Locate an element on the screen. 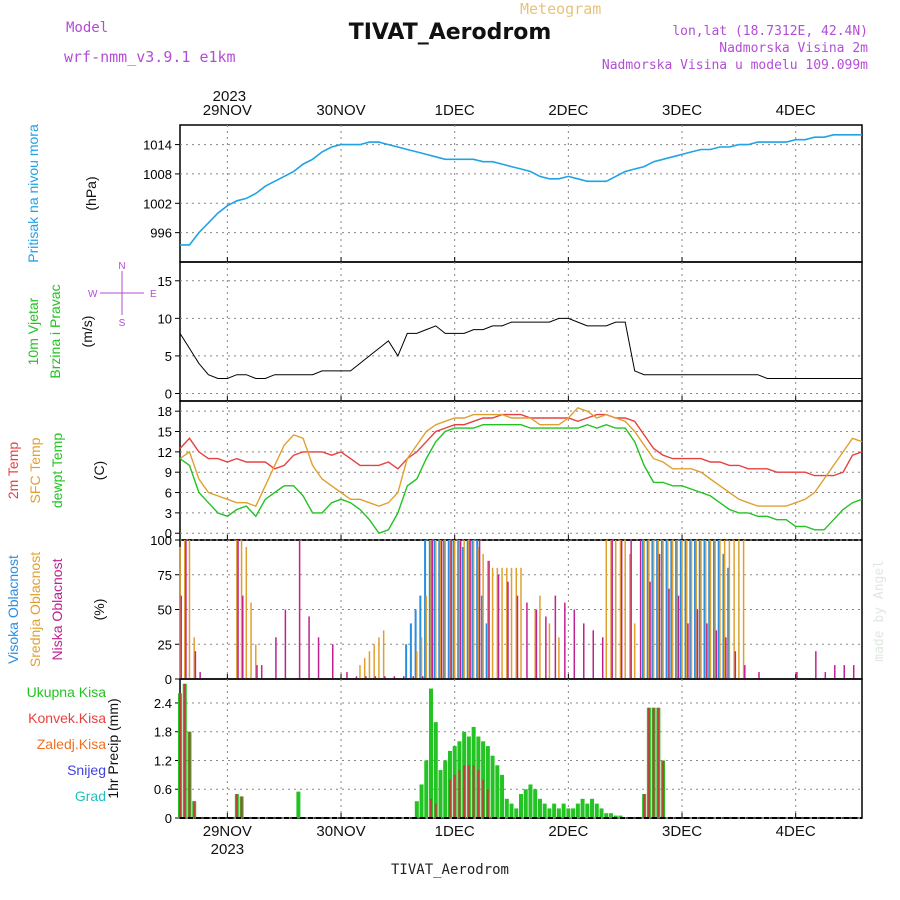  cloud-ytick-label: 100 is located at coordinates (161, 540).